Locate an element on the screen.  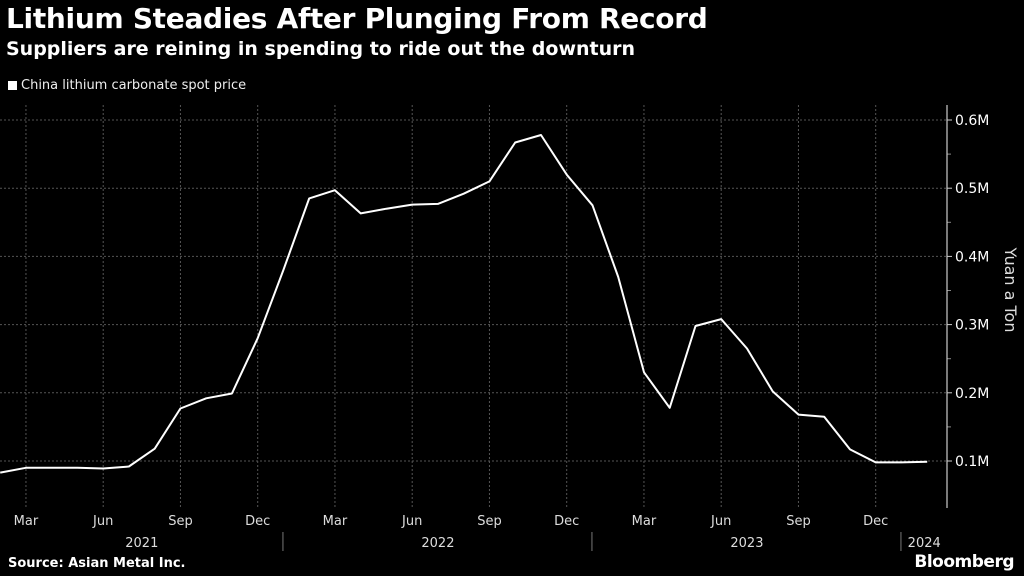
y-axis-title: Yuan a Ton is located at coordinates (1010, 290).